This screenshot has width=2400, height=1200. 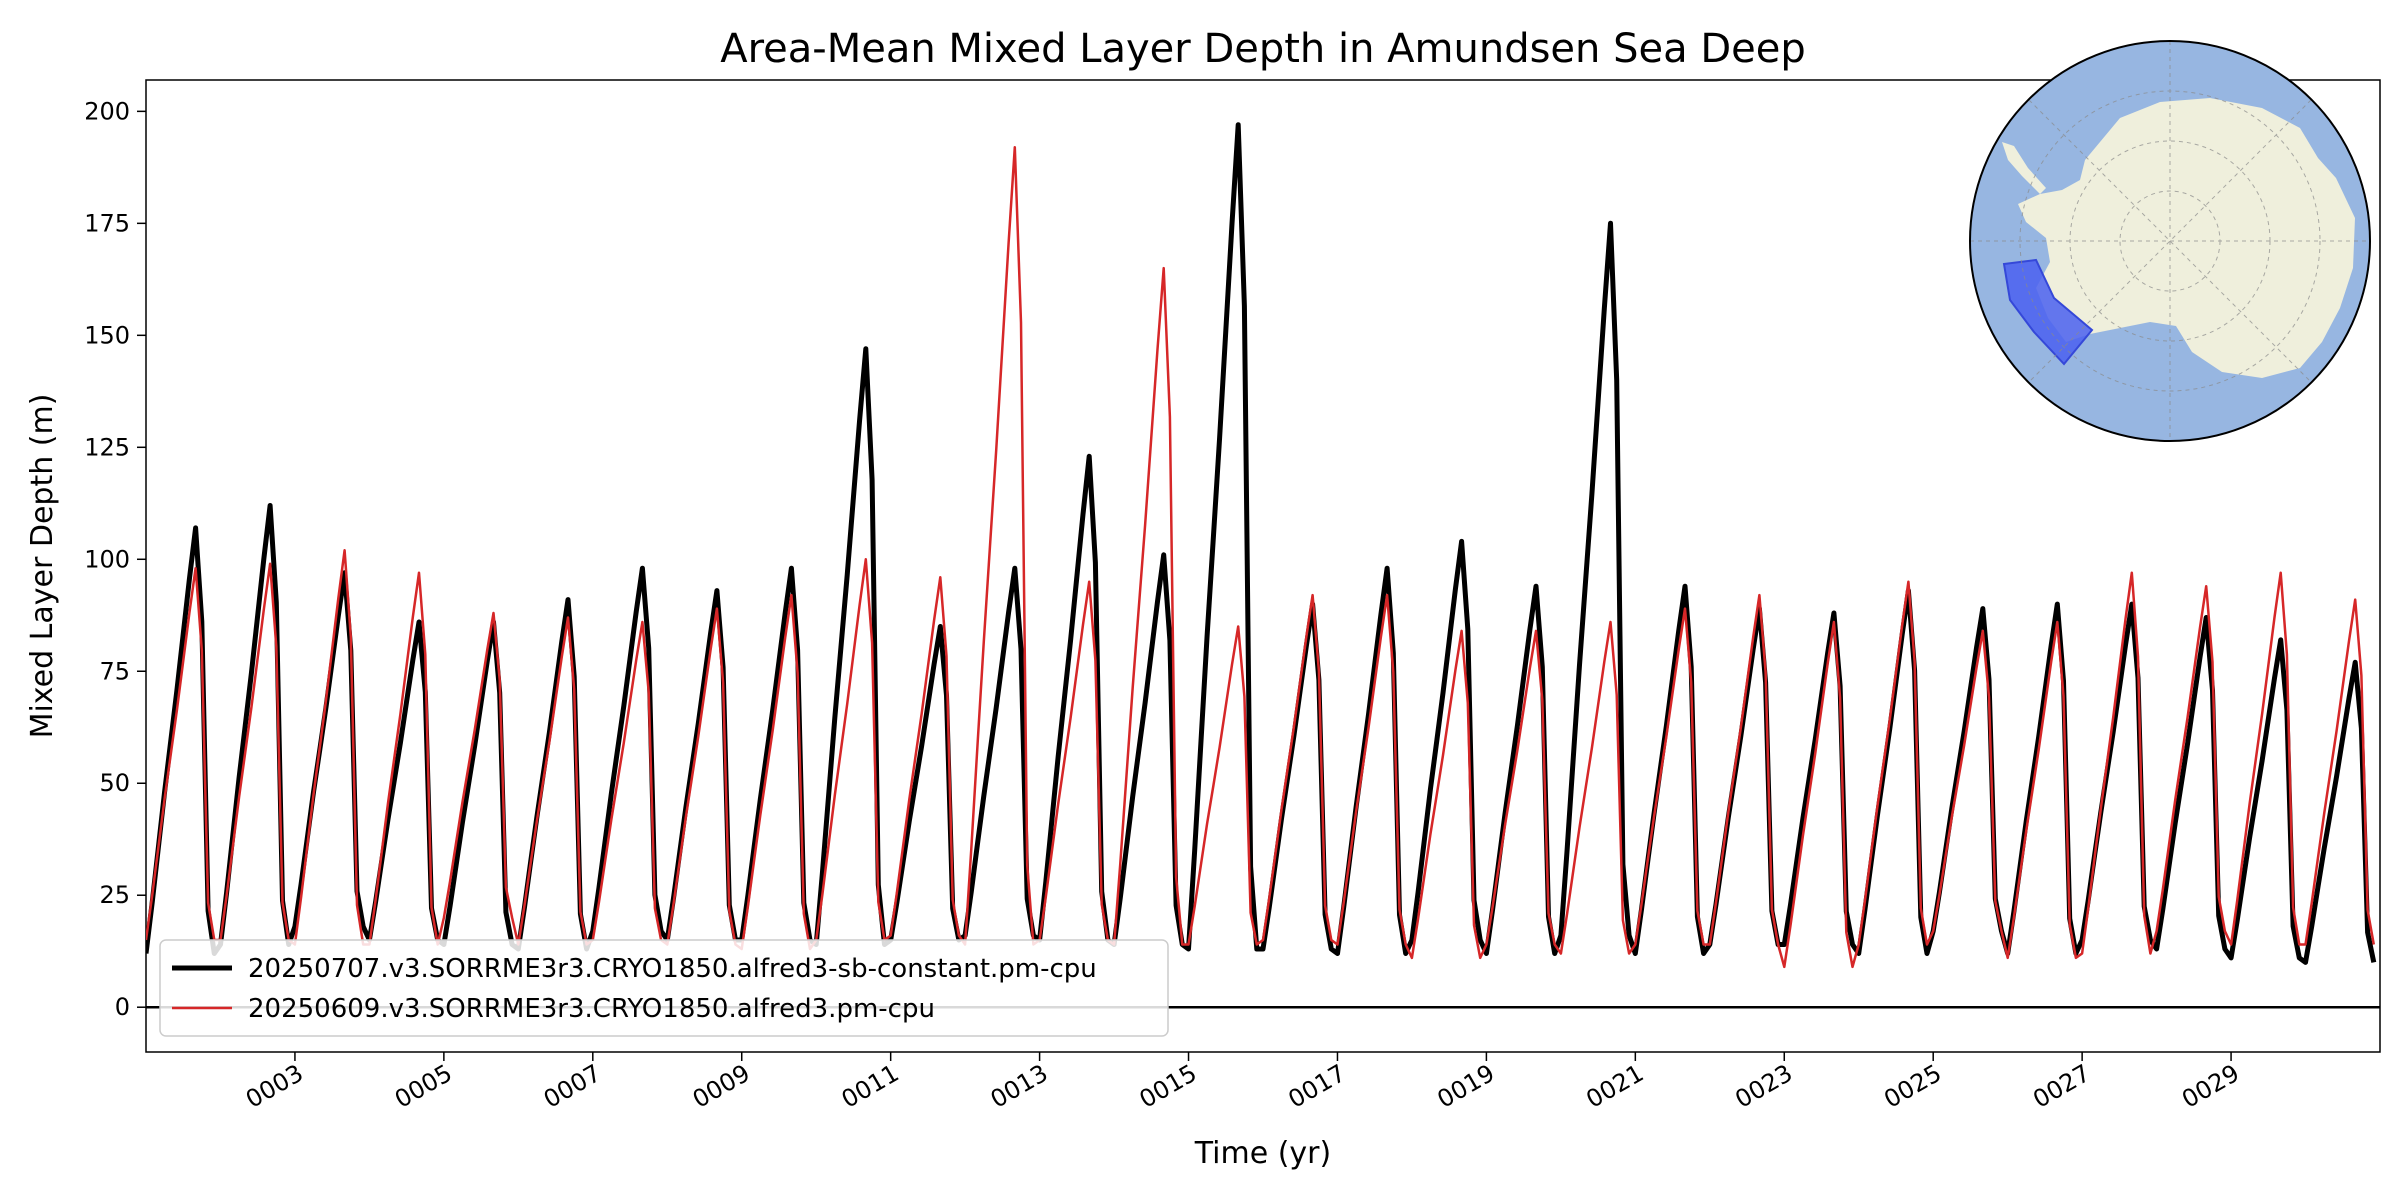 I want to click on legend-box, so click(x=664, y=988).